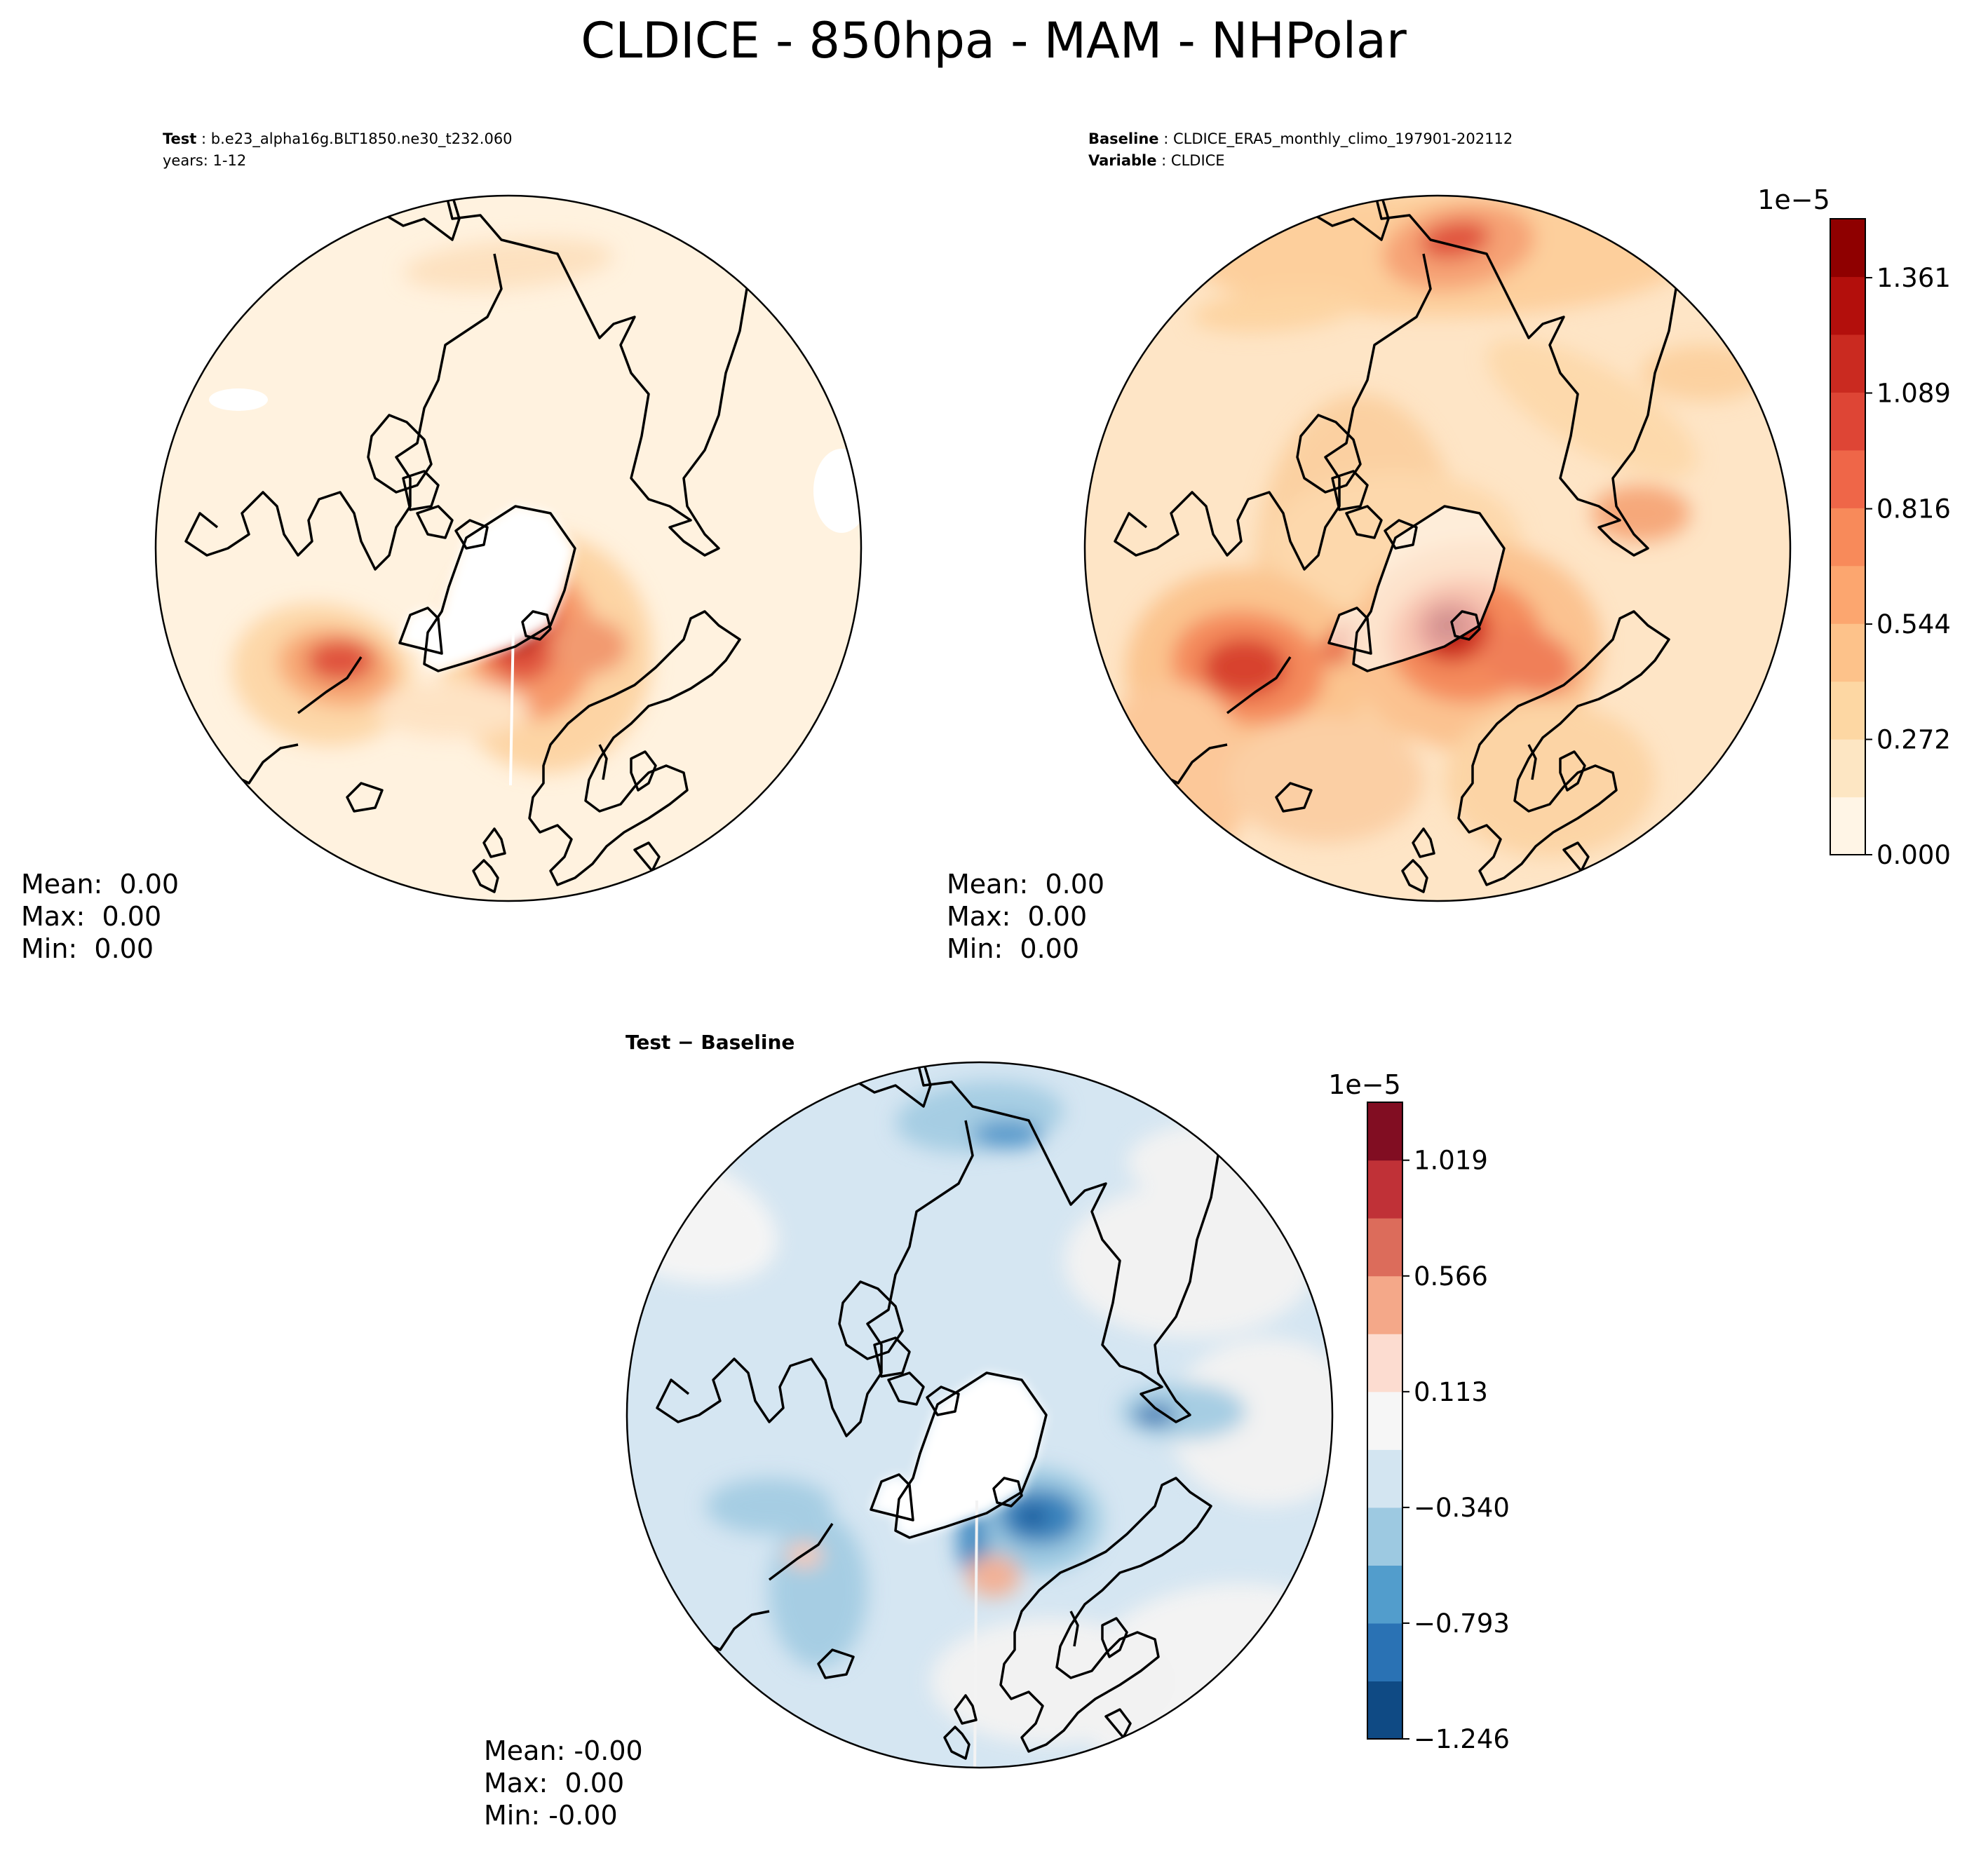  I want to click on test-map-boundary, so click(508, 548).